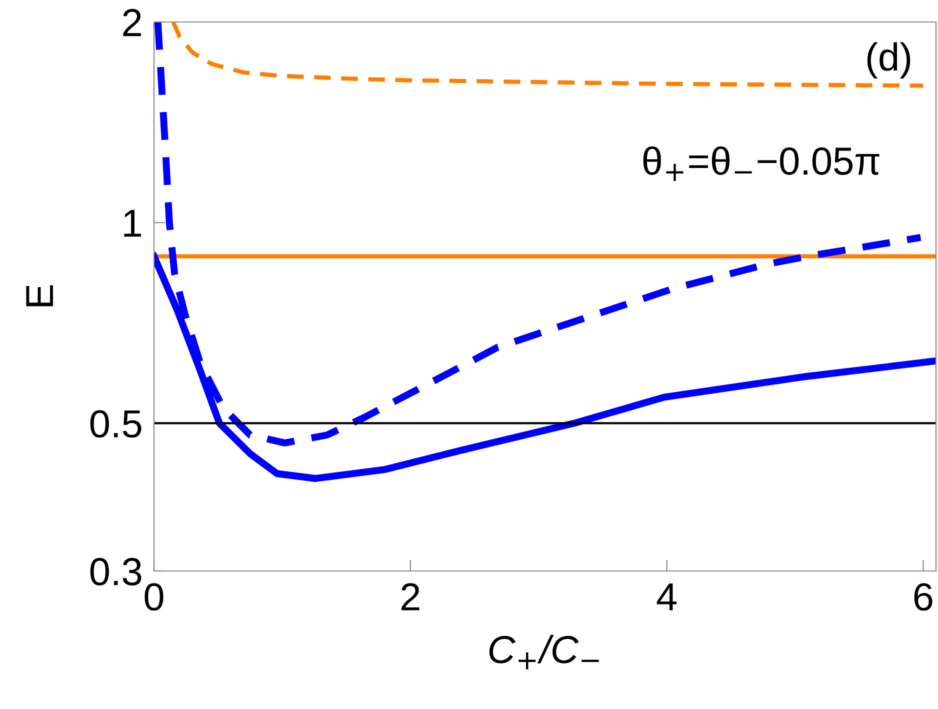 The height and width of the screenshot is (709, 938). Describe the element at coordinates (39, 295) in the screenshot. I see `y-axis-title: E` at that location.